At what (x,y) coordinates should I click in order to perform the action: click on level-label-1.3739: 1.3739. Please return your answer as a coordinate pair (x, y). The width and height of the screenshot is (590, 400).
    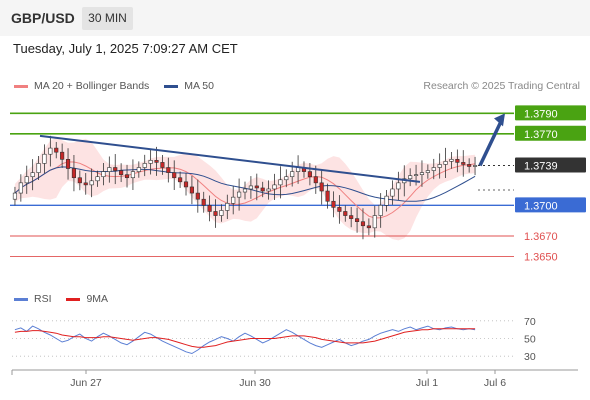
    Looking at the image, I should click on (541, 166).